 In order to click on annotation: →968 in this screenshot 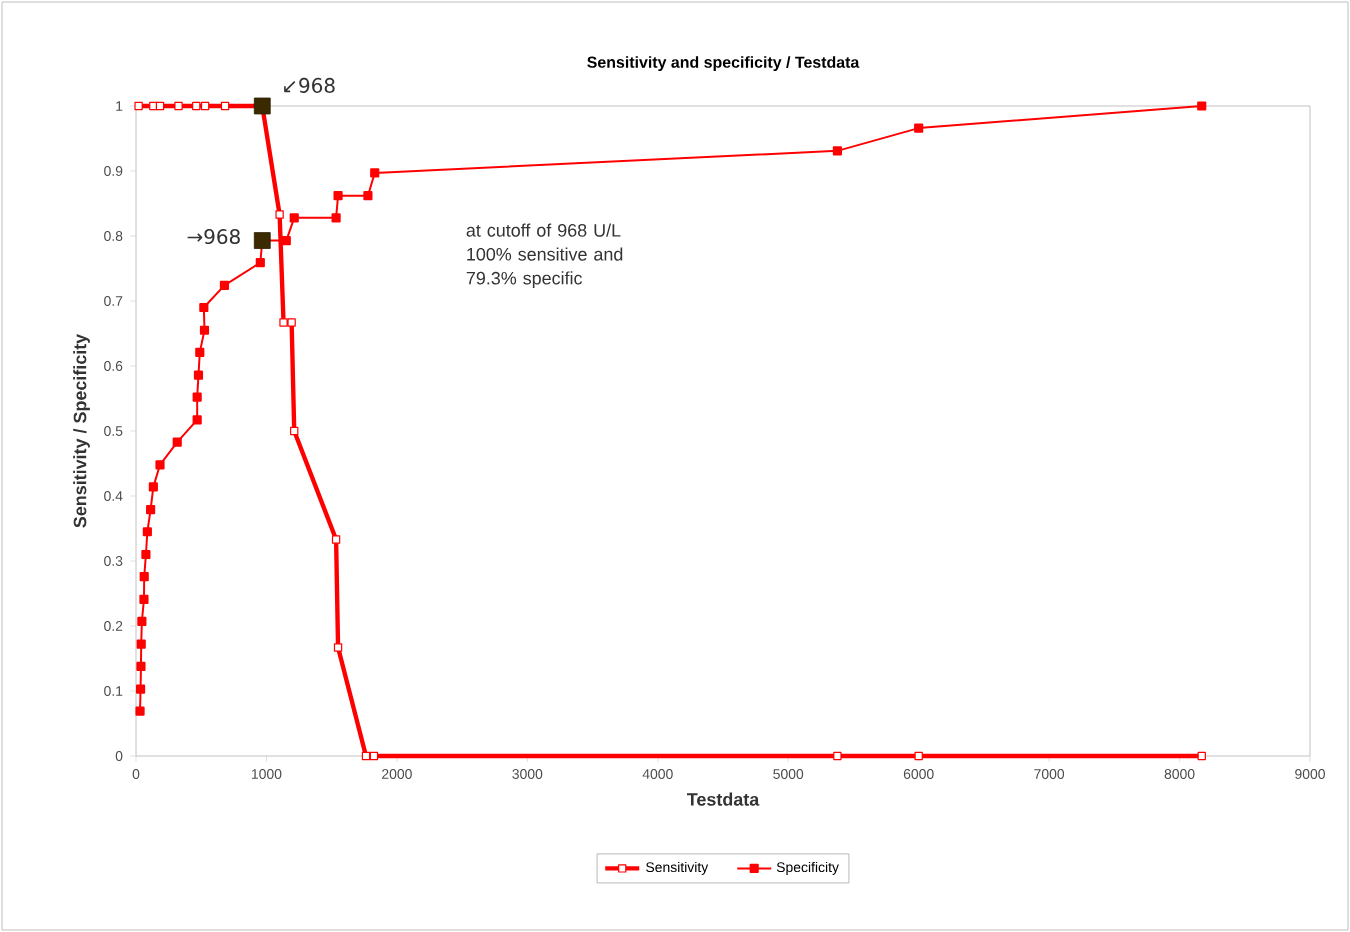, I will do `click(213, 236)`.